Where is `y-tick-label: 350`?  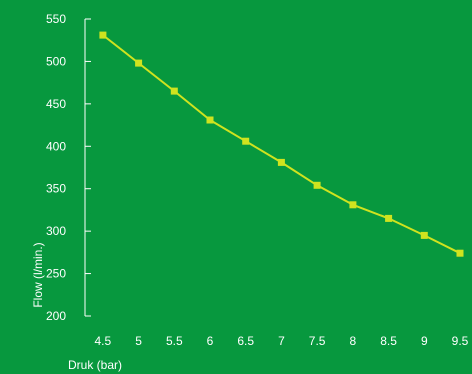
y-tick-label: 350 is located at coordinates (56, 189).